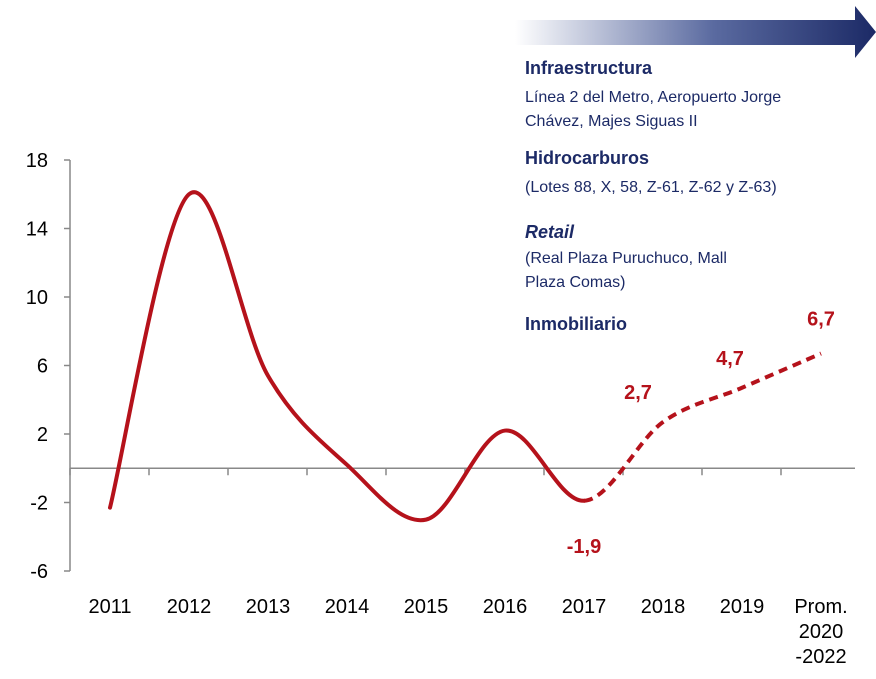  What do you see at coordinates (39, 504) in the screenshot?
I see `y-tick-label: -2` at bounding box center [39, 504].